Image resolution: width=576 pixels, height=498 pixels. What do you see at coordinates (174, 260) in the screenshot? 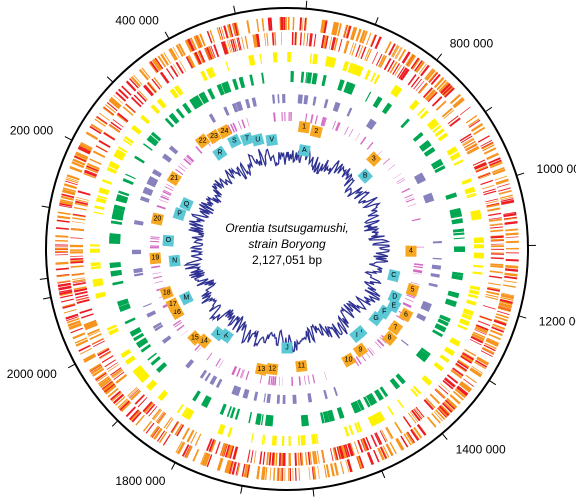
I see `region-badge-letter_badges: N` at bounding box center [174, 260].